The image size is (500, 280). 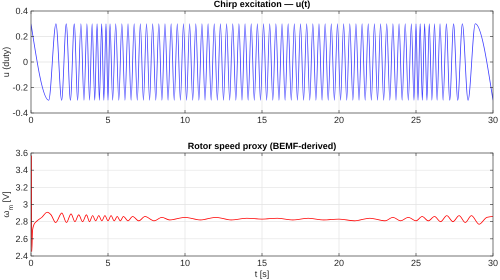 What do you see at coordinates (262, 4) in the screenshot?
I see `chart-title: Chirp excitation — u(t)` at bounding box center [262, 4].